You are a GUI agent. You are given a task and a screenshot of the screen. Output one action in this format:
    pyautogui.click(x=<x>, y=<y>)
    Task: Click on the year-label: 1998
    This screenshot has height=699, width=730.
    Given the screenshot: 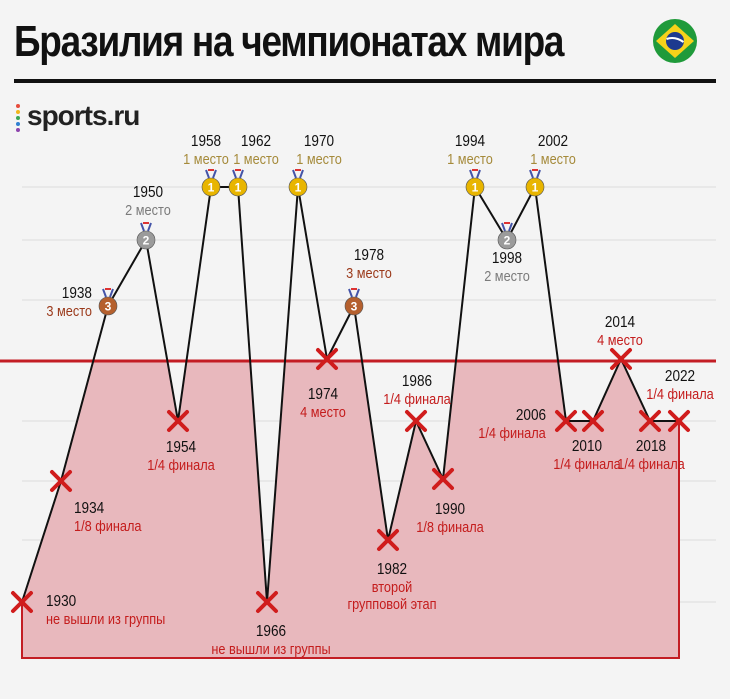 What is the action you would take?
    pyautogui.click(x=507, y=258)
    